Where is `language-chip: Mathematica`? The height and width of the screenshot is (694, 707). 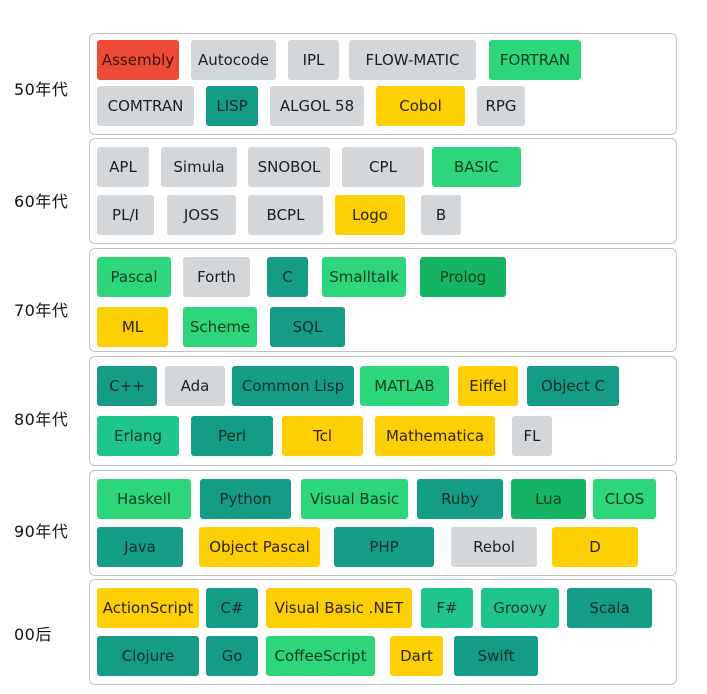
language-chip: Mathematica is located at coordinates (435, 436).